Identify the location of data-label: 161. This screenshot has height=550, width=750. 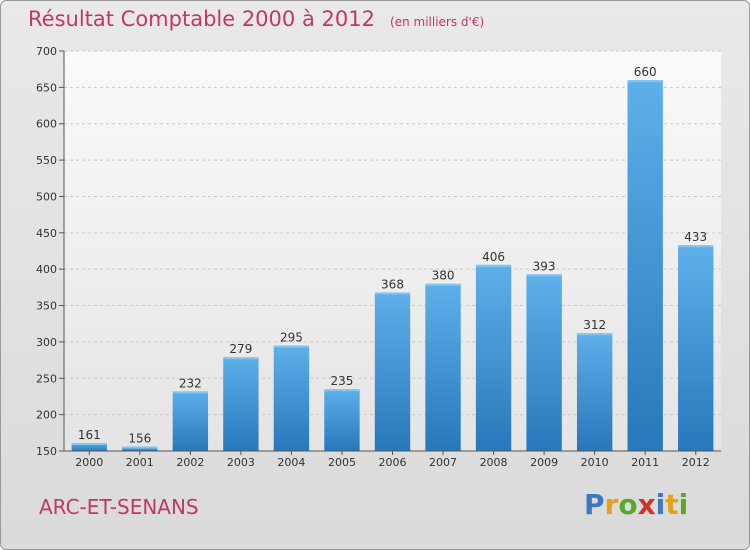
(89, 435).